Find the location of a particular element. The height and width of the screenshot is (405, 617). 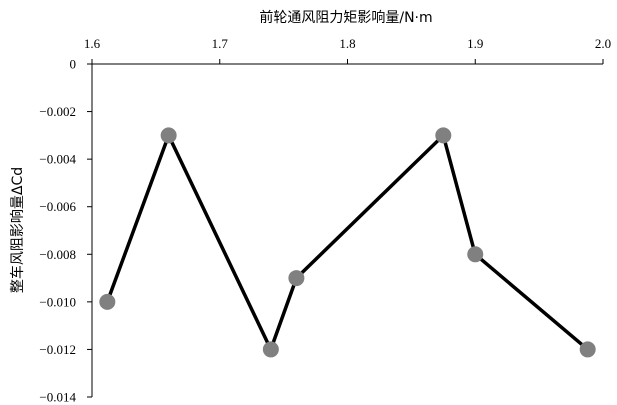

y-tick-label: 0 is located at coordinates (73, 64).